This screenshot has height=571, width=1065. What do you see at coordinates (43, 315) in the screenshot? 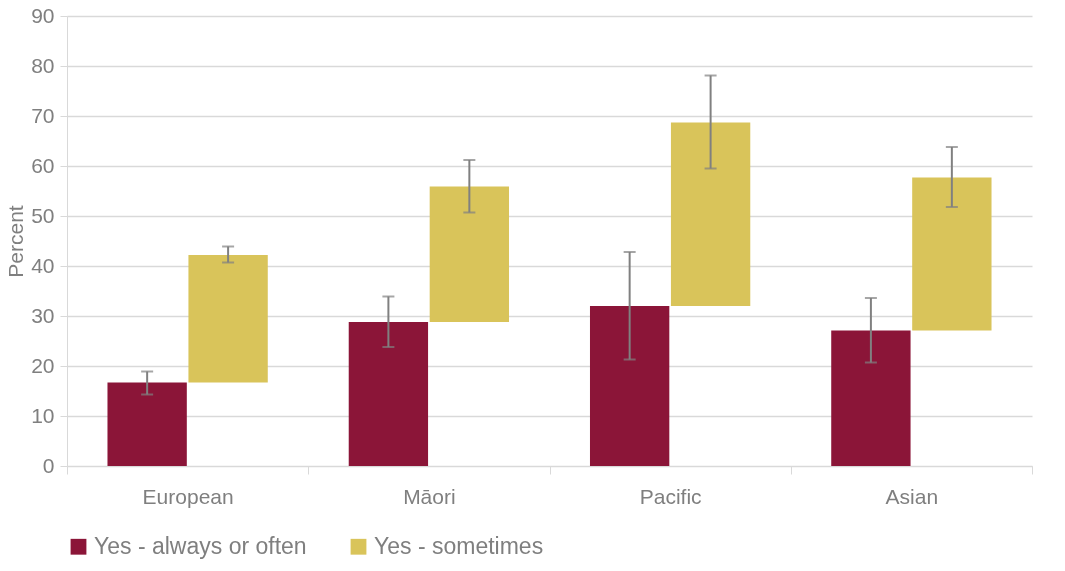
I see `y-tick-label: 30` at bounding box center [43, 315].